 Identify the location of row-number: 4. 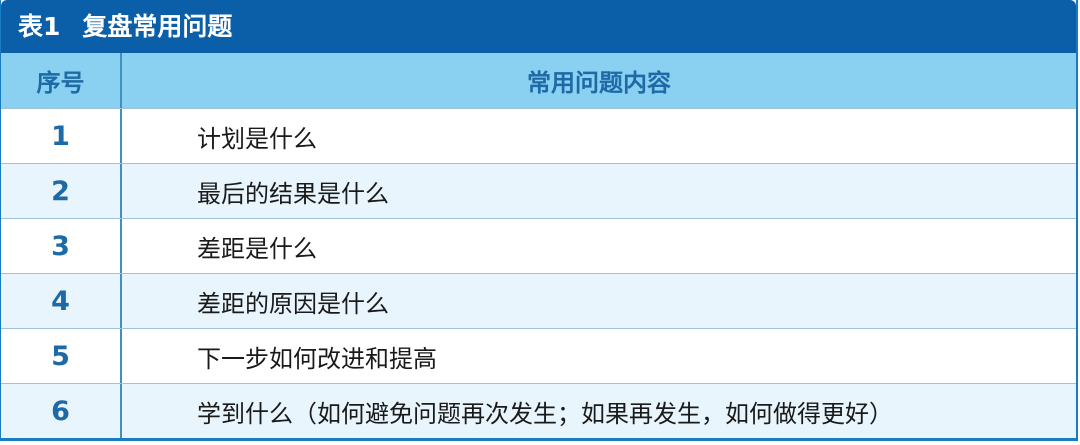
(61, 301).